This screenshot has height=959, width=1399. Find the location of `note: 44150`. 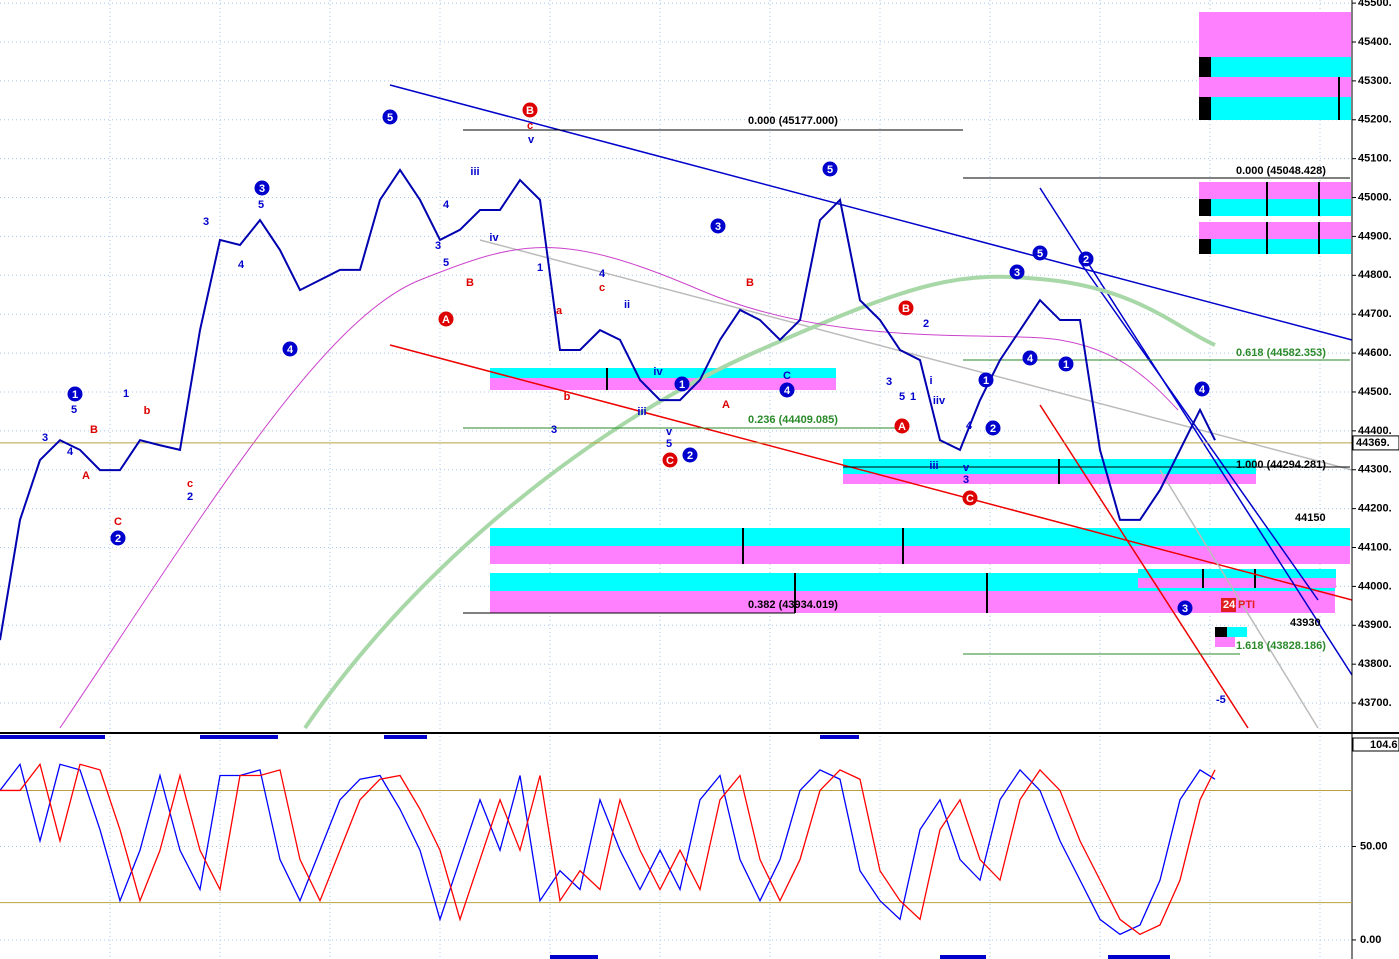

note: 44150 is located at coordinates (1310, 518).